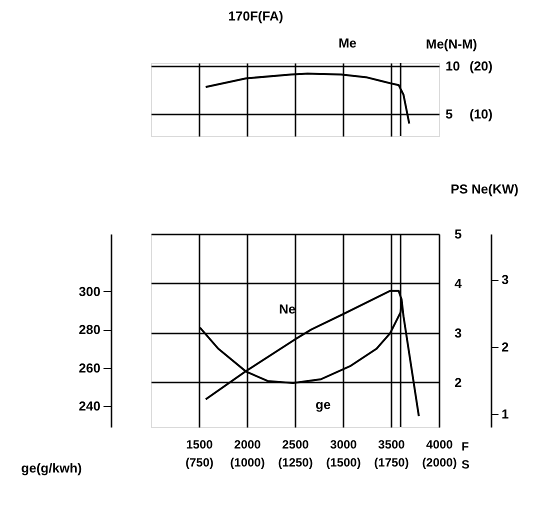 The width and height of the screenshot is (556, 517). Describe the element at coordinates (347, 43) in the screenshot. I see `series-label: Me` at that location.